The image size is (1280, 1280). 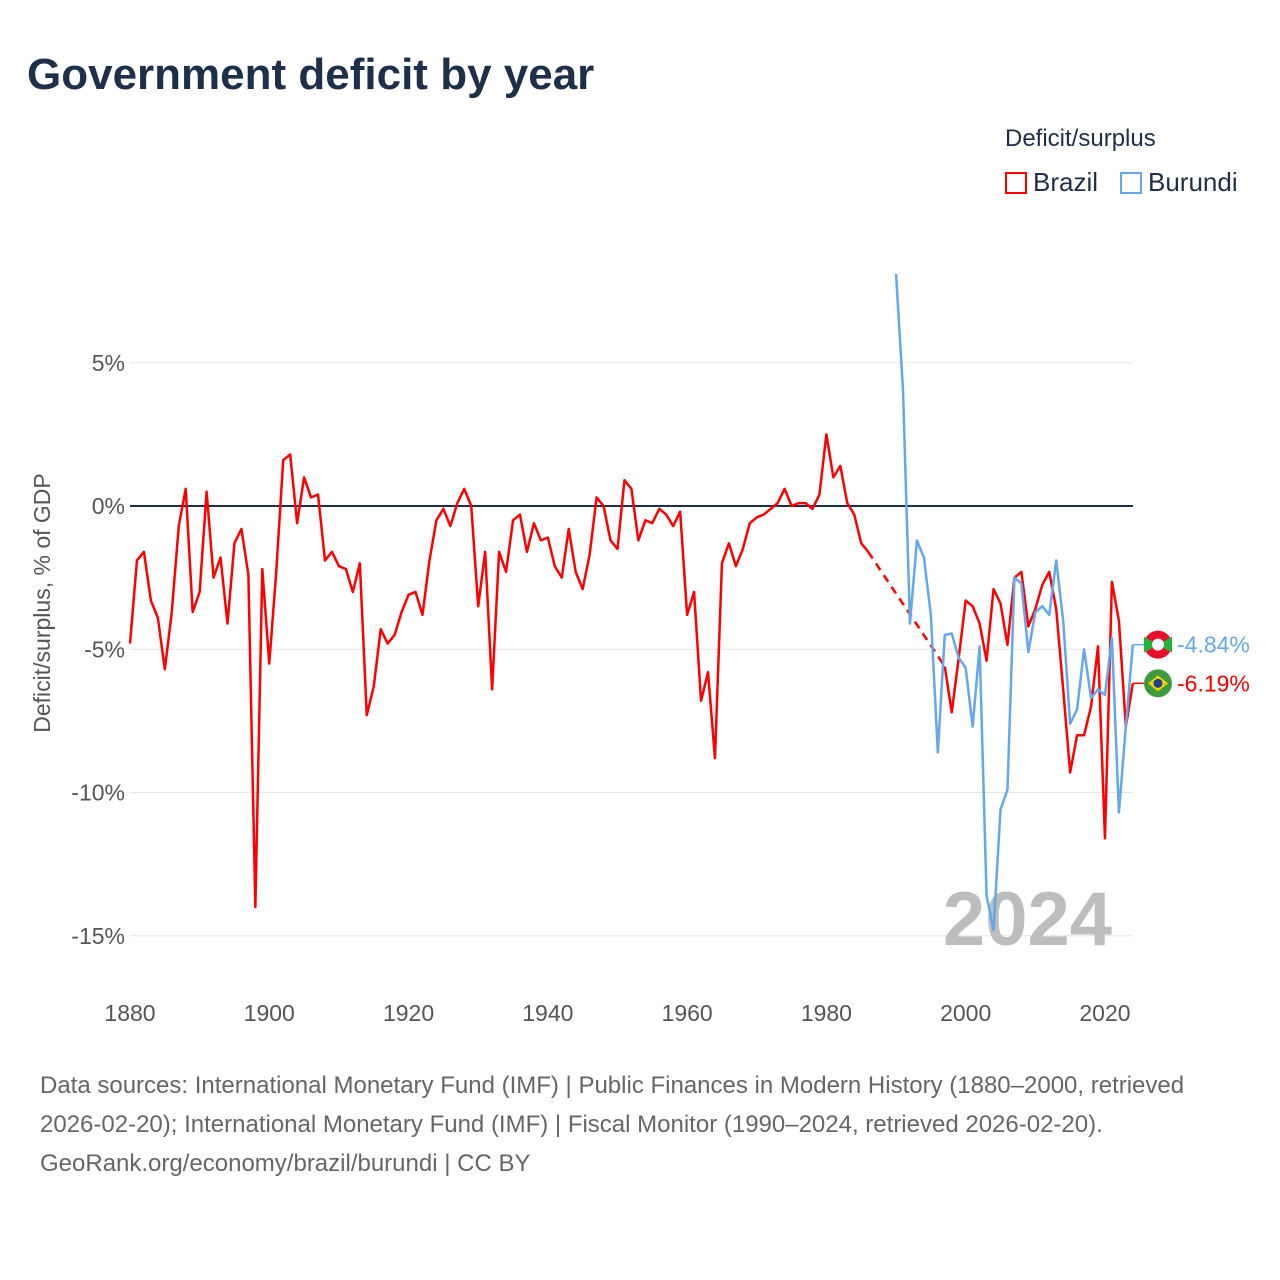 What do you see at coordinates (269, 1013) in the screenshot?
I see `x-tick-label: 1900` at bounding box center [269, 1013].